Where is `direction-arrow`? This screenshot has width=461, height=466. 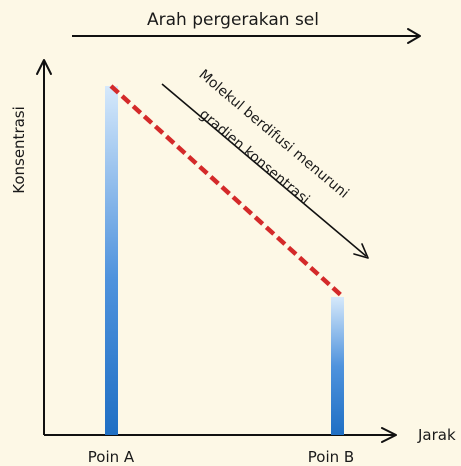 direction-arrow is located at coordinates (246, 36).